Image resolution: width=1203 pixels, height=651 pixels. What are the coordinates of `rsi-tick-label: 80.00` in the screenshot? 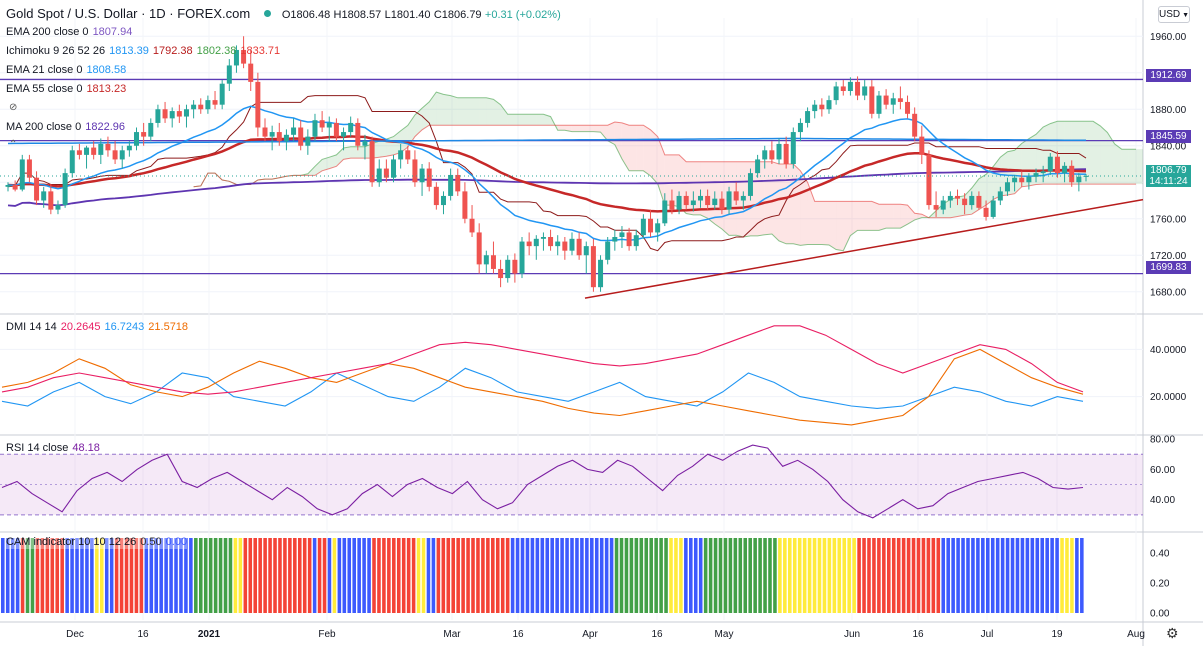 It's located at (1162, 440).